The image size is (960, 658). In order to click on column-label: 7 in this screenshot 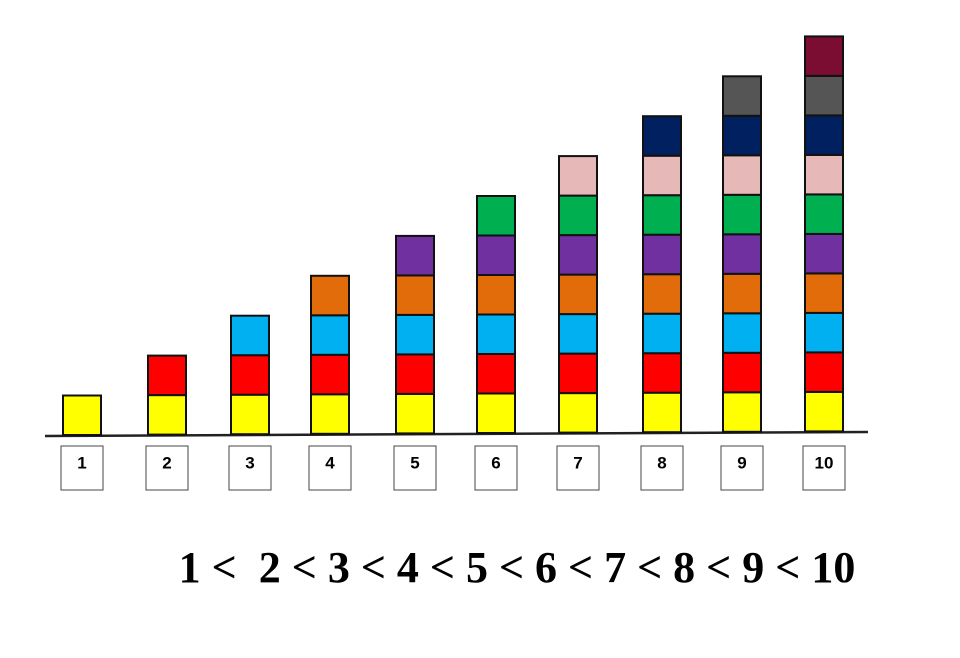, I will do `click(577, 462)`.